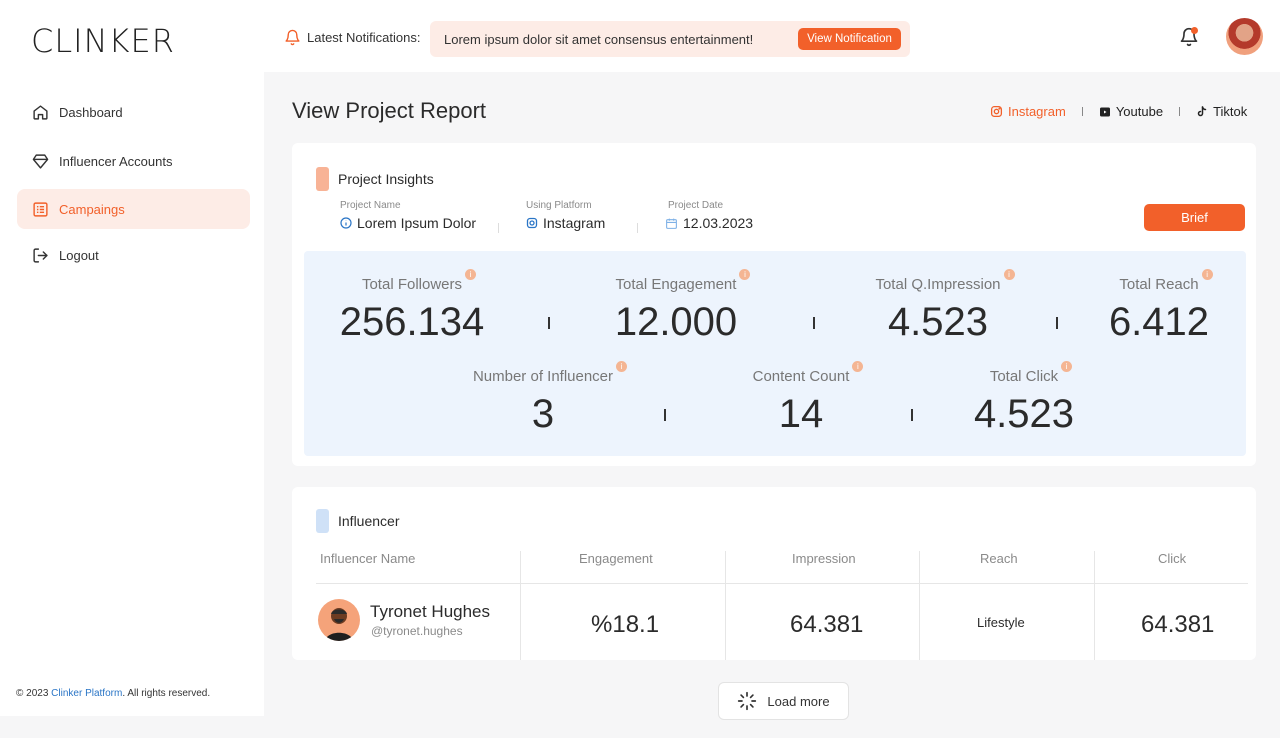 This screenshot has height=738, width=1280. What do you see at coordinates (574, 223) in the screenshot?
I see `platform-value: Instagram` at bounding box center [574, 223].